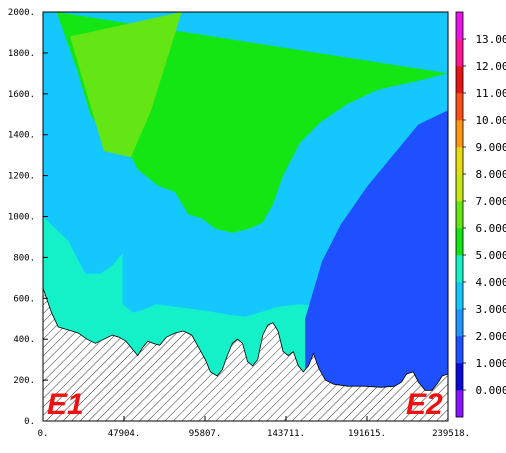 The image size is (506, 453). Describe the element at coordinates (490, 147) in the screenshot. I see `colorbar-tick-label: 9.000` at that location.